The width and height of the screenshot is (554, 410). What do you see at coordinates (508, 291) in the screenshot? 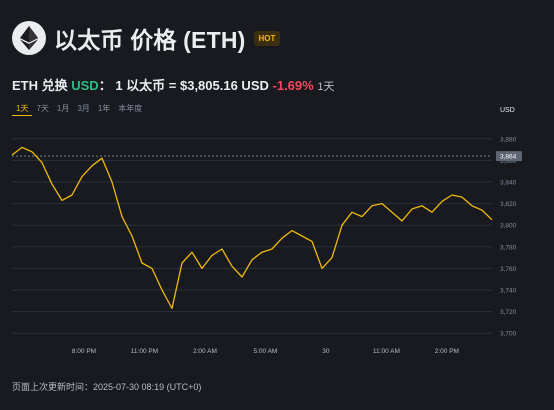
I see `y-tick-label: 3,740` at bounding box center [508, 291].